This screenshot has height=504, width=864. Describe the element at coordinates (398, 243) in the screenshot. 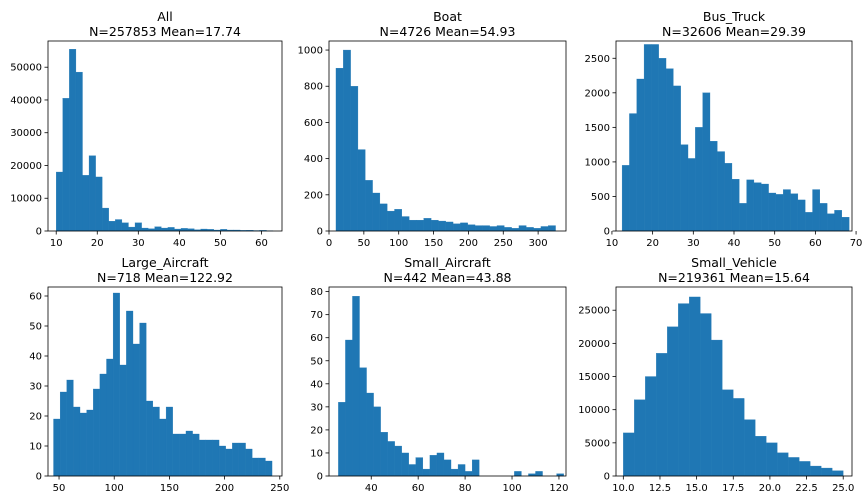

I see `x-tick-label: 100` at that location.